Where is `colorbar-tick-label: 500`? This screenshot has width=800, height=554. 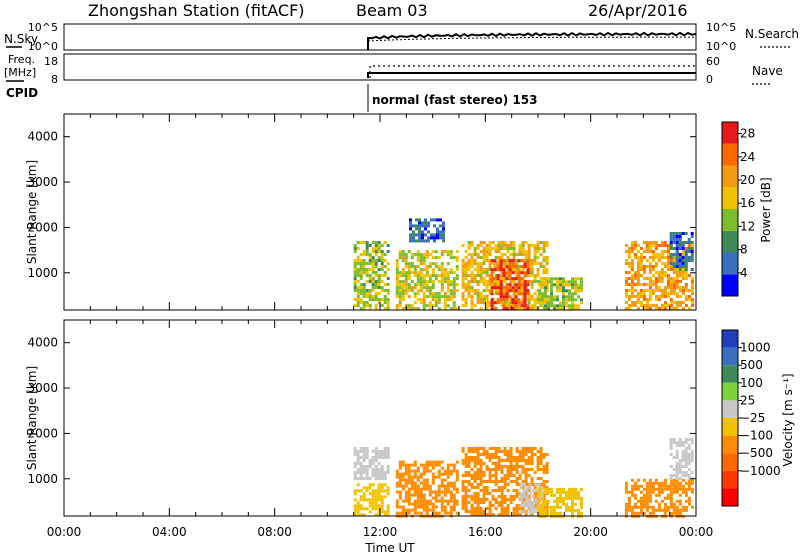
colorbar-tick-label: 500 is located at coordinates (751, 365).